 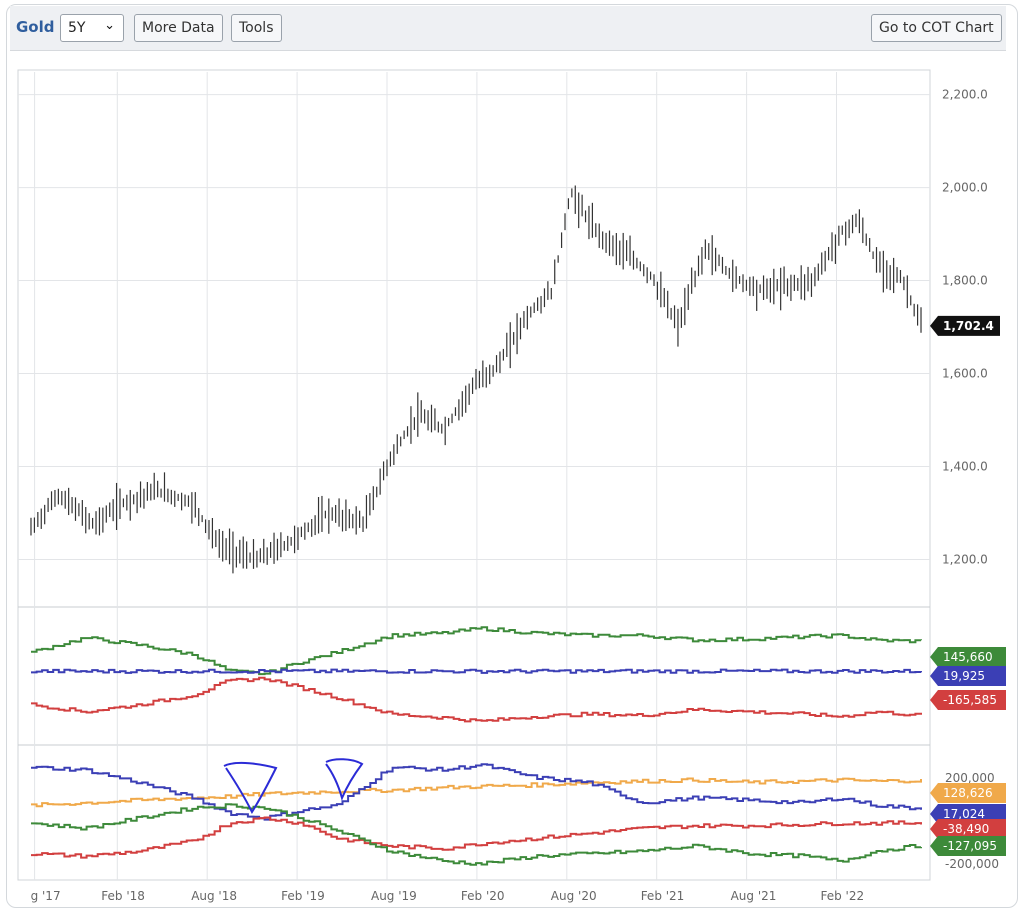 I want to click on y-tick-label: 2,200.0, so click(x=965, y=95).